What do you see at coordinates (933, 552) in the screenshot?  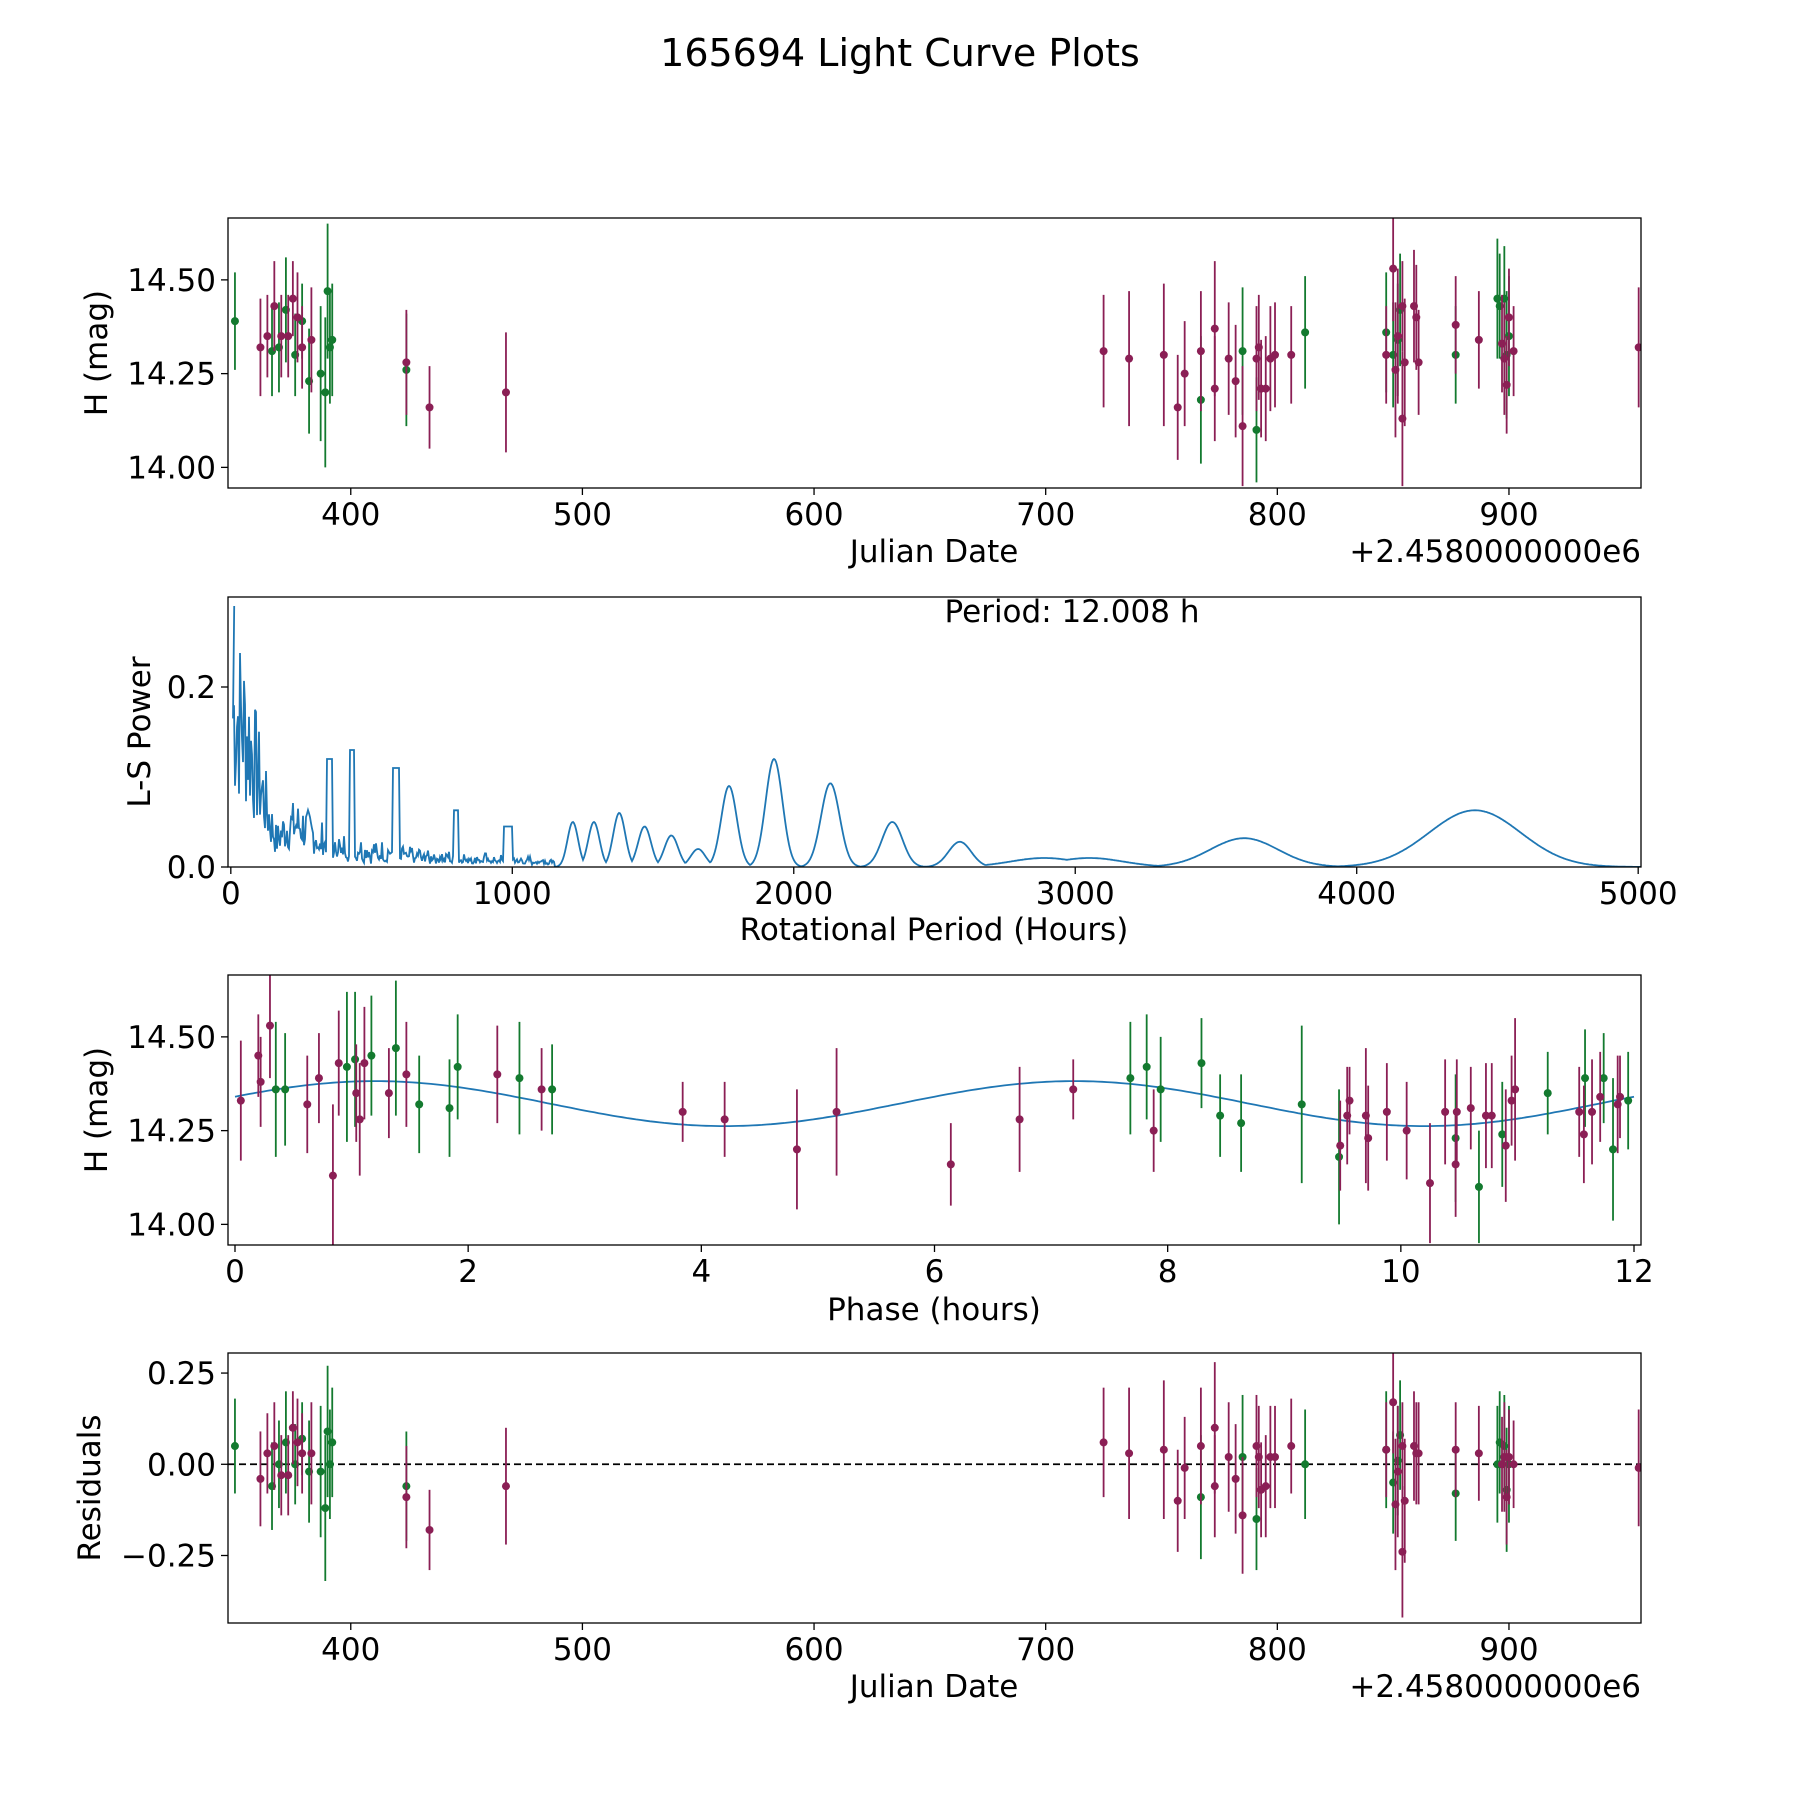 I see `lightcurve-xlabel: Julian Date` at bounding box center [933, 552].